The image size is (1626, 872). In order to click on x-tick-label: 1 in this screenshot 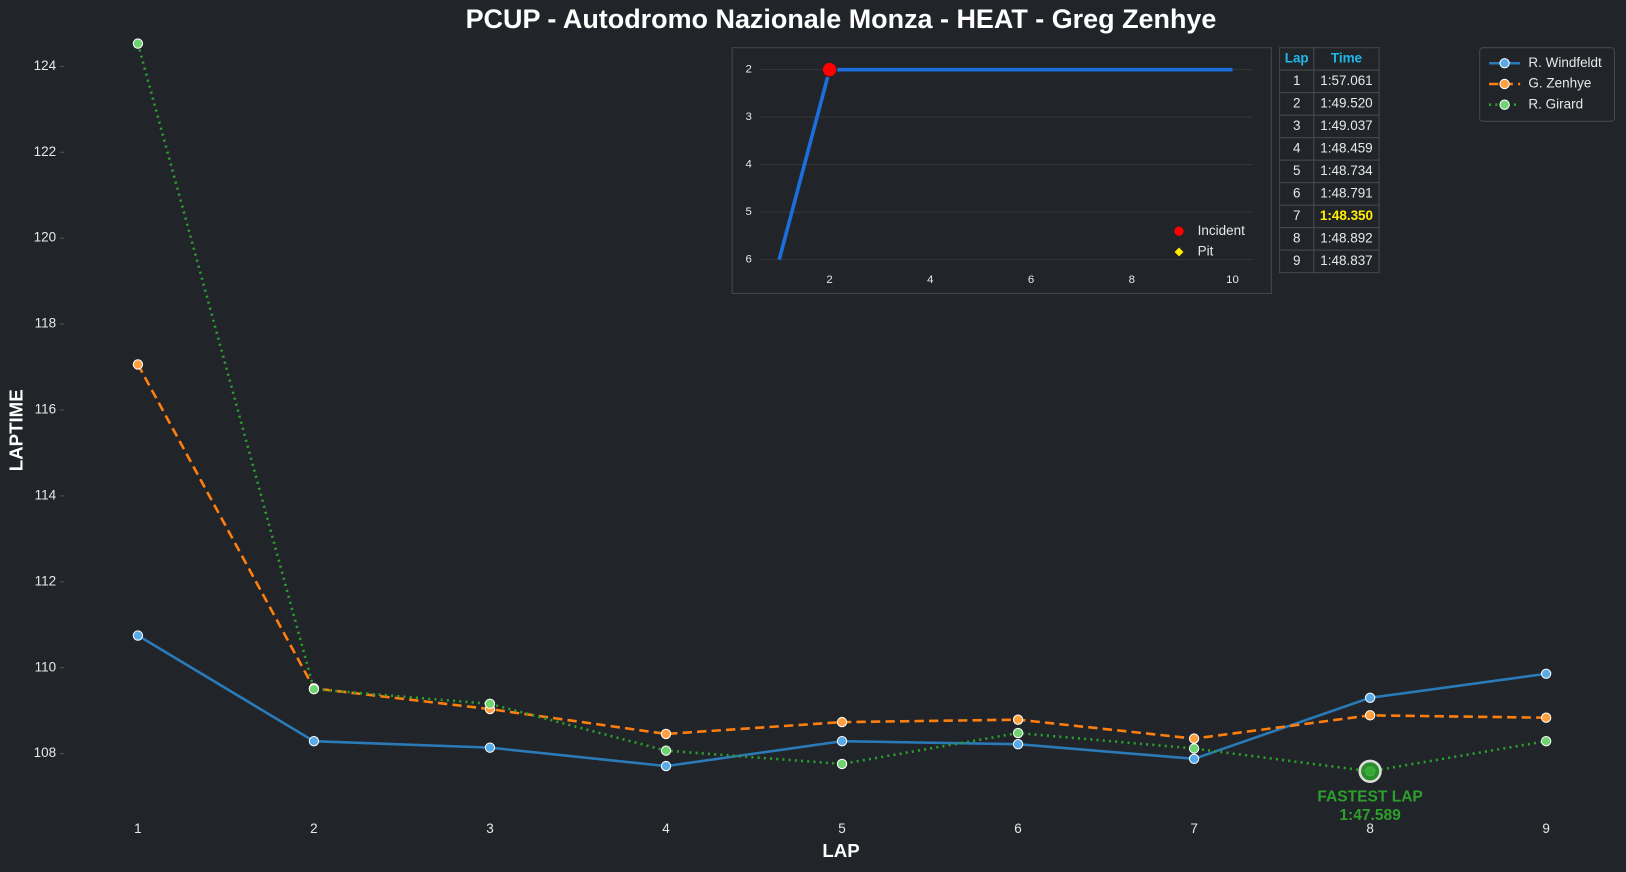, I will do `click(138, 828)`.